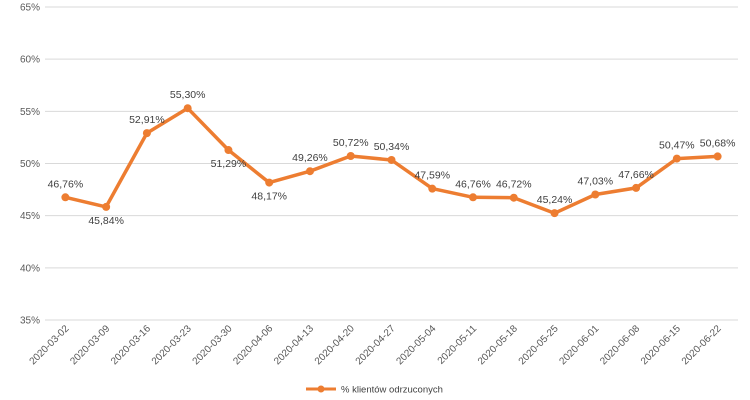 This screenshot has width=750, height=400. I want to click on x-tick-label: 2020-03-16, so click(131, 345).